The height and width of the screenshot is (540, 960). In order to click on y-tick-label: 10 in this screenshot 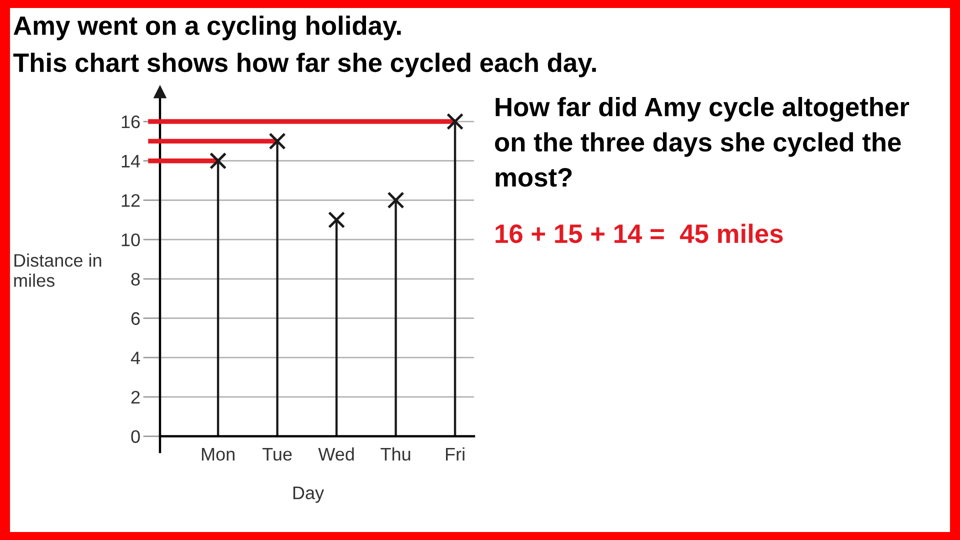, I will do `click(131, 239)`.